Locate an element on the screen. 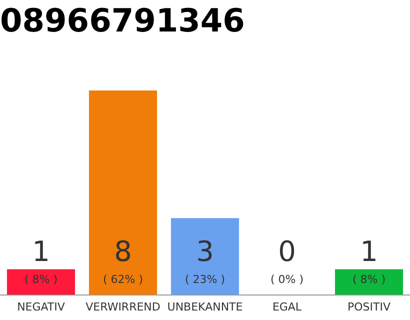 This screenshot has width=410, height=320. x-tick-label: VERWIRREND is located at coordinates (123, 307).